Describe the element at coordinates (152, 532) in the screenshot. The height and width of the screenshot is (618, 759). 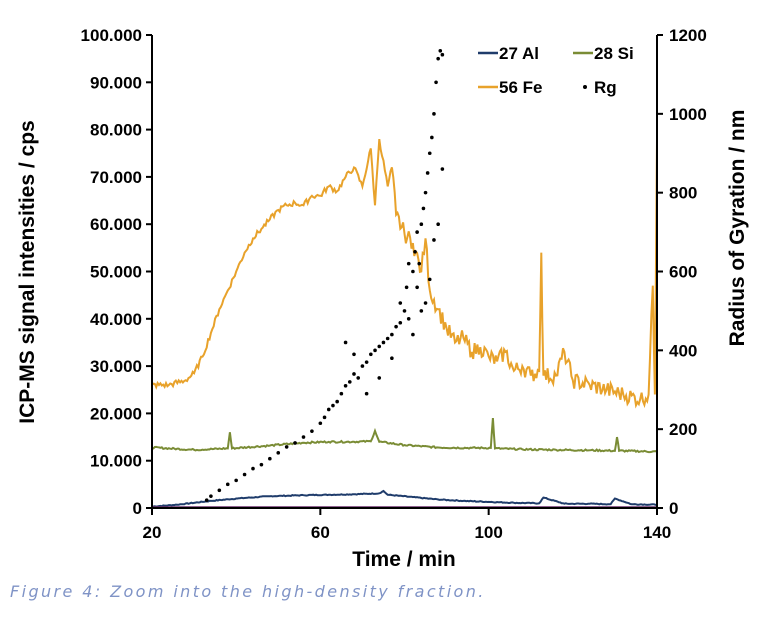
I see `x-tick-label: 20` at that location.